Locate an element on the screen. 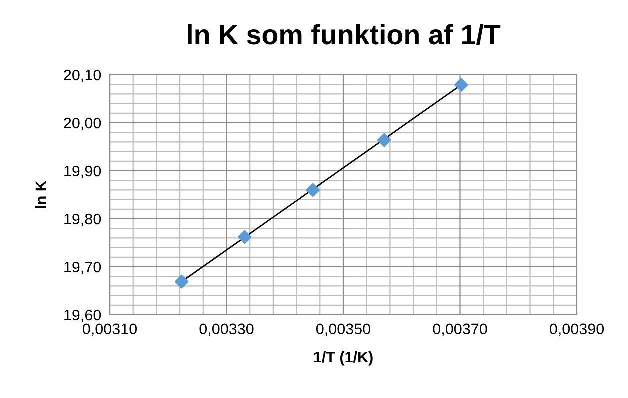 Image resolution: width=628 pixels, height=398 pixels. y-tick-label: 19,70 is located at coordinates (83, 268).